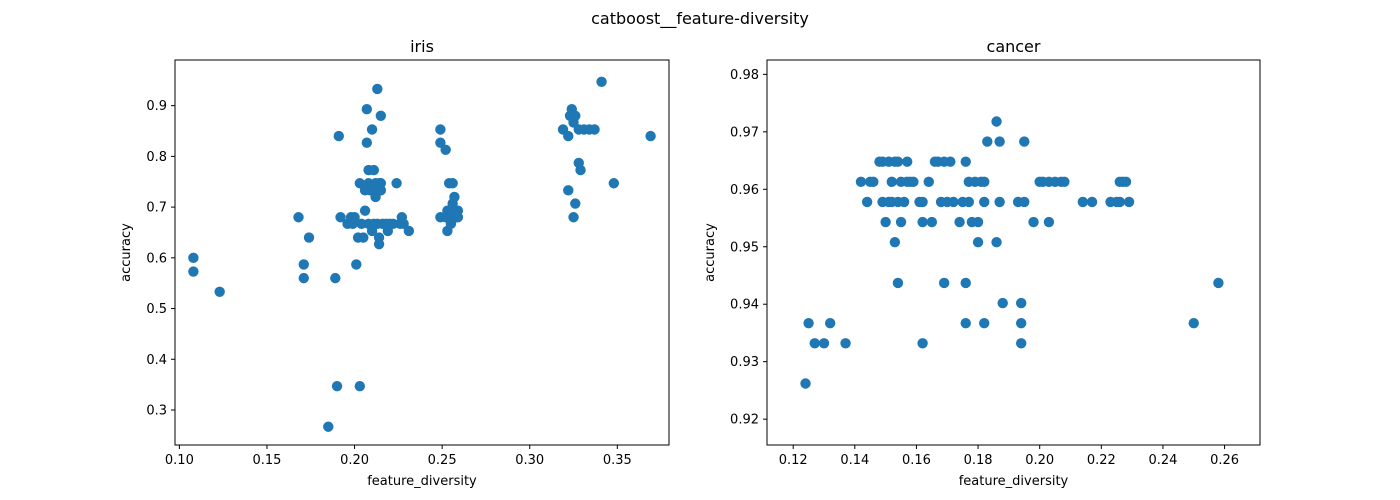  What do you see at coordinates (422, 481) in the screenshot?
I see `x-axis-label: feature_diversity` at bounding box center [422, 481].